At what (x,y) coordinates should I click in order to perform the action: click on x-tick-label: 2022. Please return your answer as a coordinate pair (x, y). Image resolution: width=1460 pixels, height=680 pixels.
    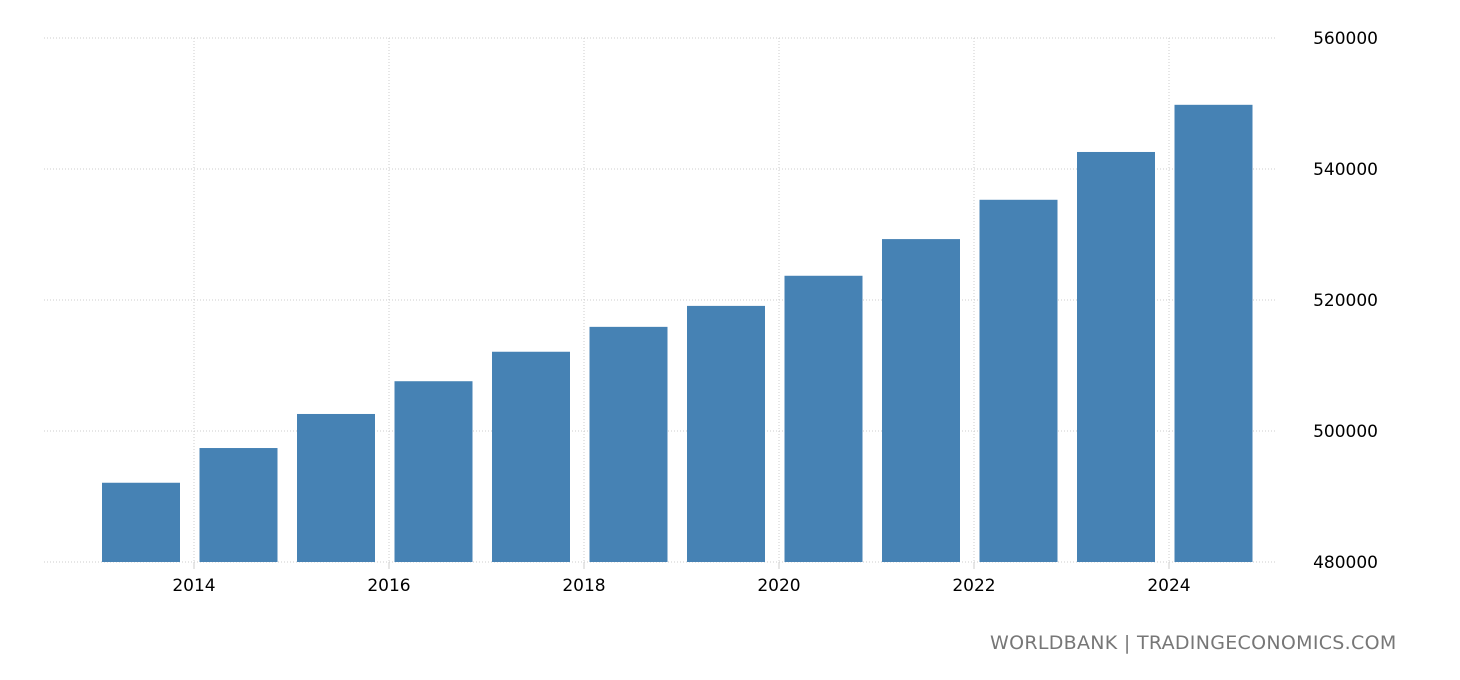
    Looking at the image, I should click on (973, 586).